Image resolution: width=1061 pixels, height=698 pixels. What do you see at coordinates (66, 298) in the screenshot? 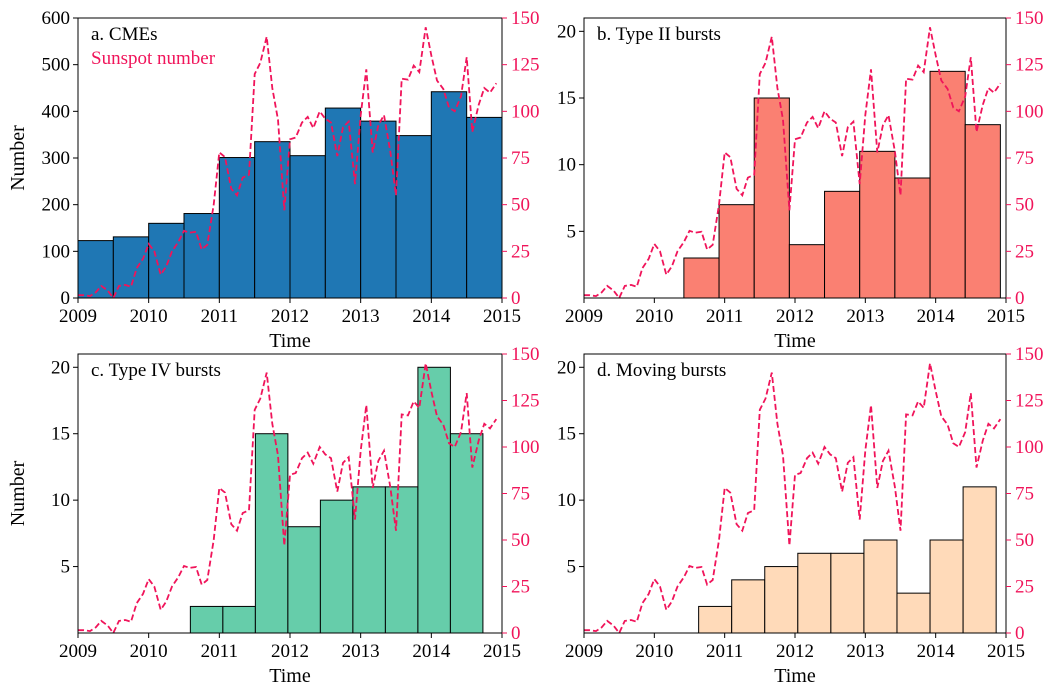
I see `y-tick-label: 0` at bounding box center [66, 298].